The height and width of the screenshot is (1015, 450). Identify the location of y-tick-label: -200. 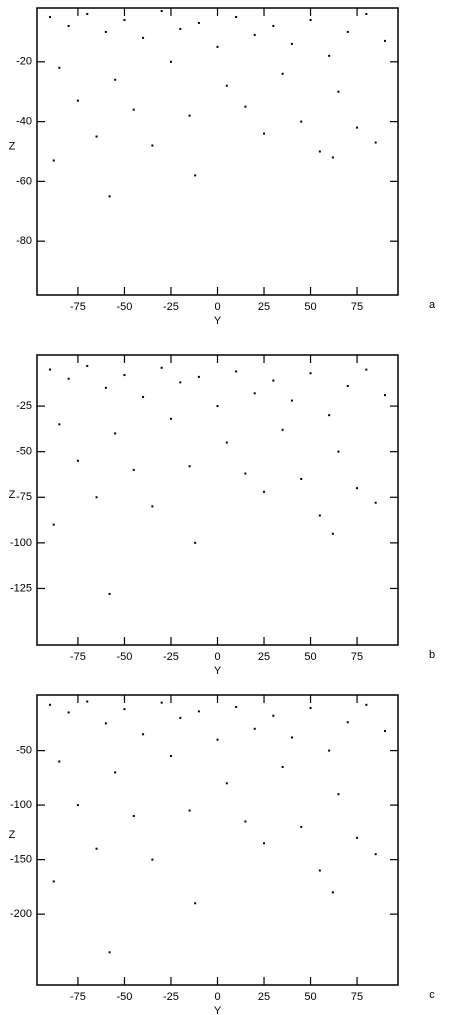
(21, 914).